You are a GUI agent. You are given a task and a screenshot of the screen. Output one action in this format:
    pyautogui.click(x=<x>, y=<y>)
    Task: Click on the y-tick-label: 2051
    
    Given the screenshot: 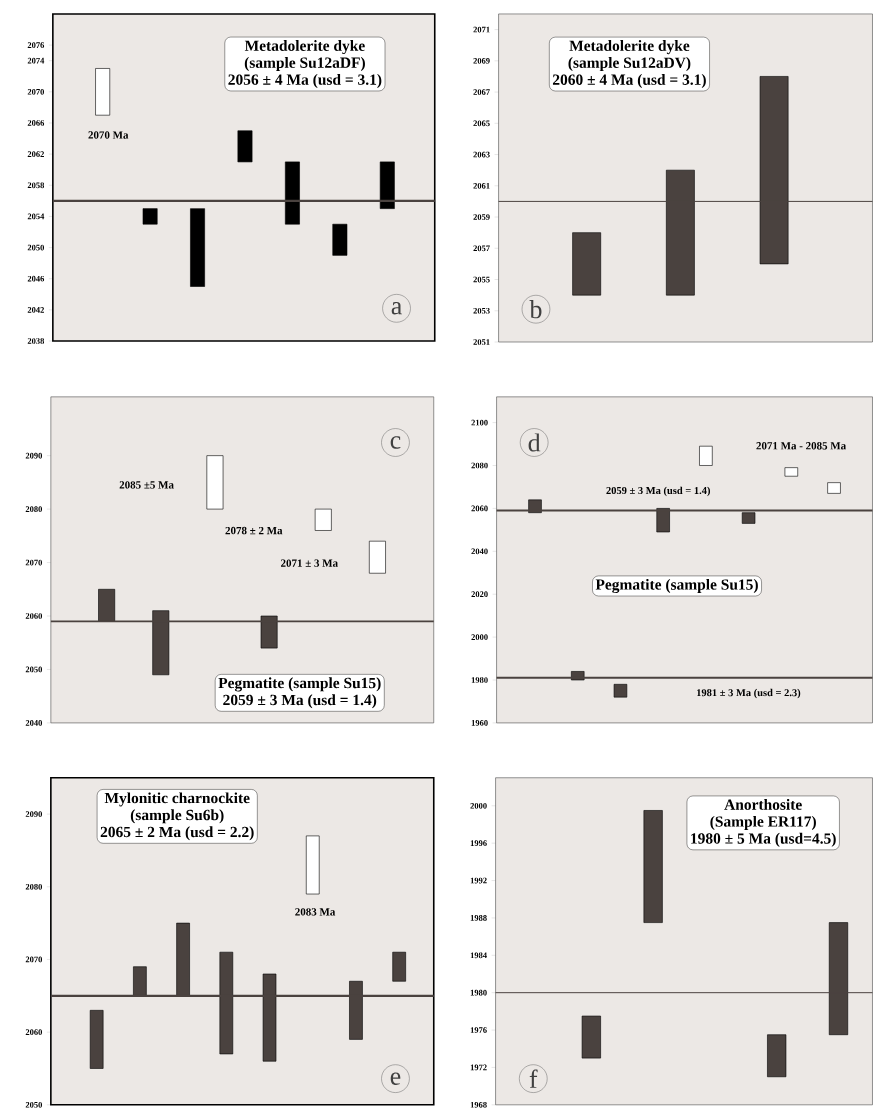 What is the action you would take?
    pyautogui.click(x=481, y=342)
    